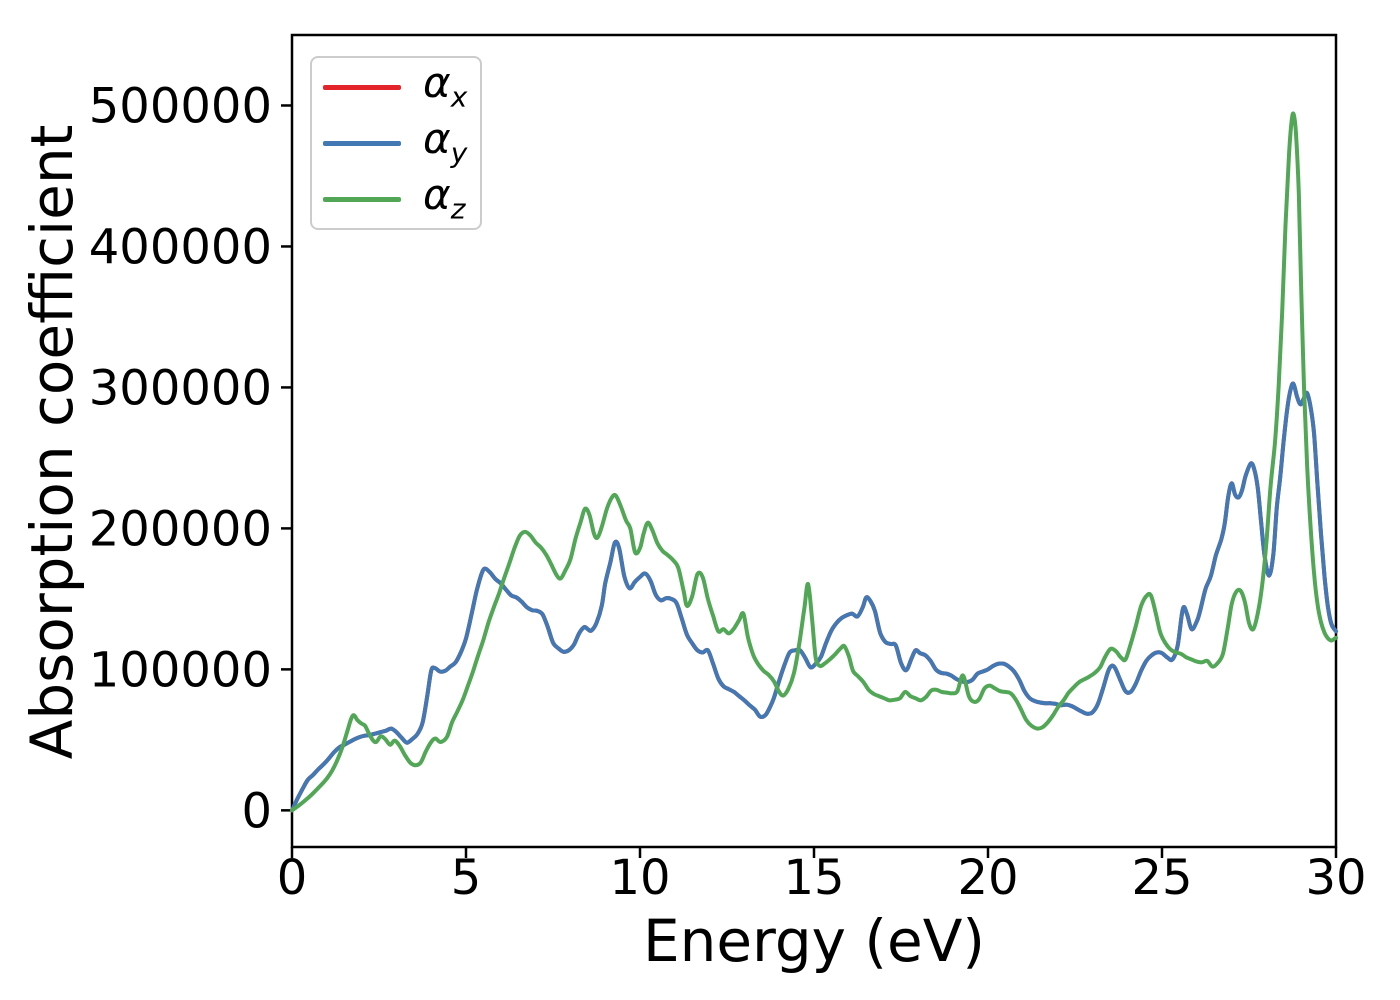  What do you see at coordinates (180, 247) in the screenshot?
I see `y-tick-label: 400000` at bounding box center [180, 247].